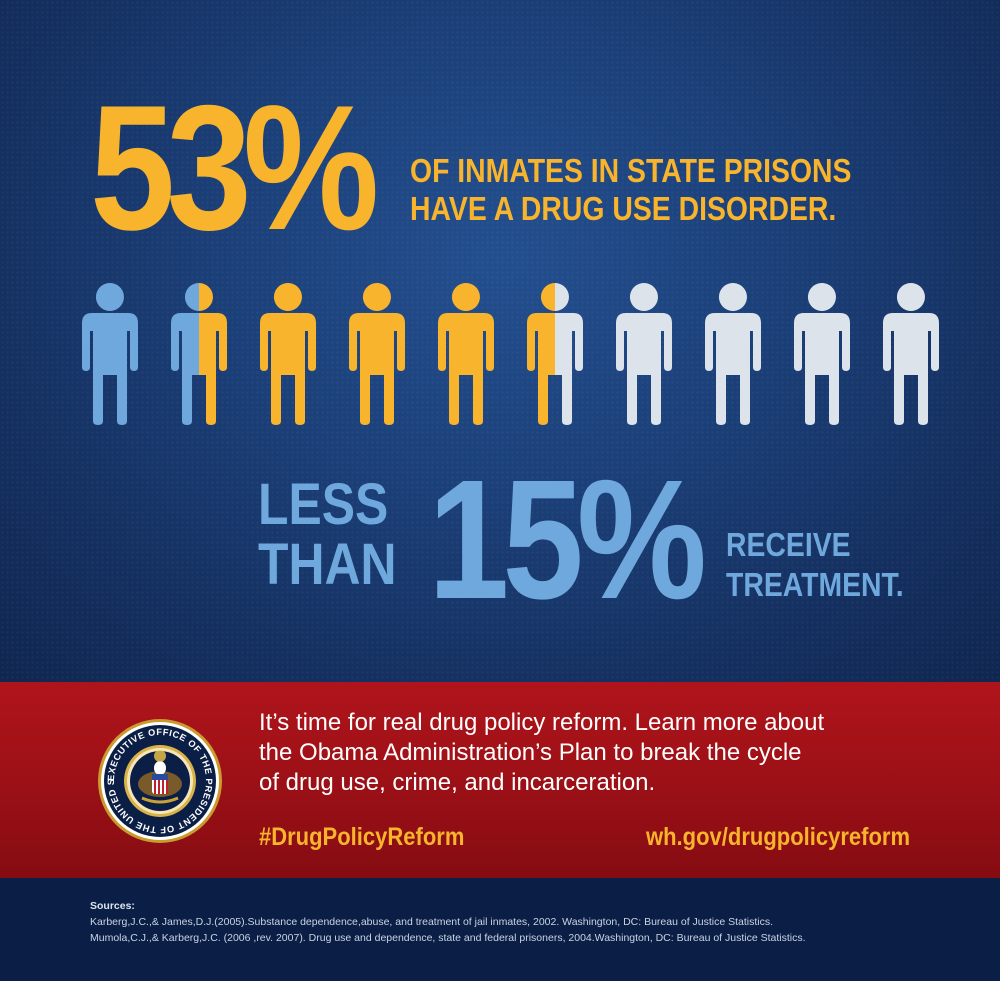  Describe the element at coordinates (623, 208) in the screenshot. I see `stat-53-caption-line2: HAVE A DRUG USE DISORDER.` at that location.